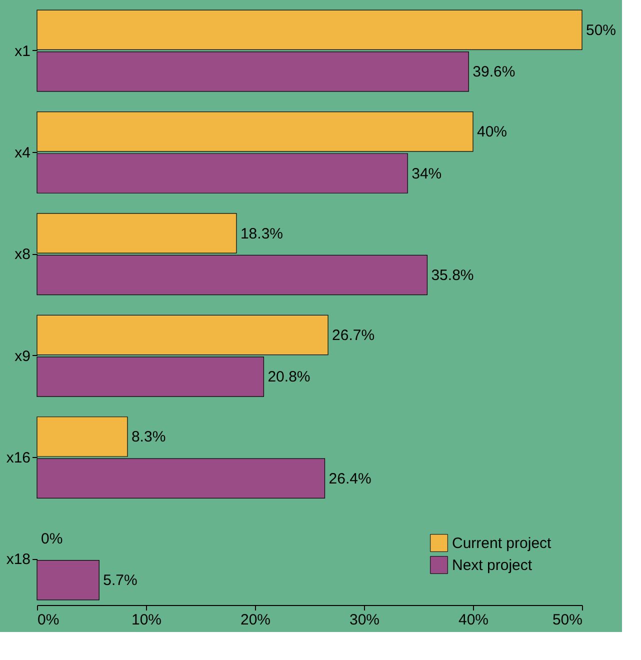 This screenshot has height=660, width=641. I want to click on x-tick-label: 40%, so click(473, 620).